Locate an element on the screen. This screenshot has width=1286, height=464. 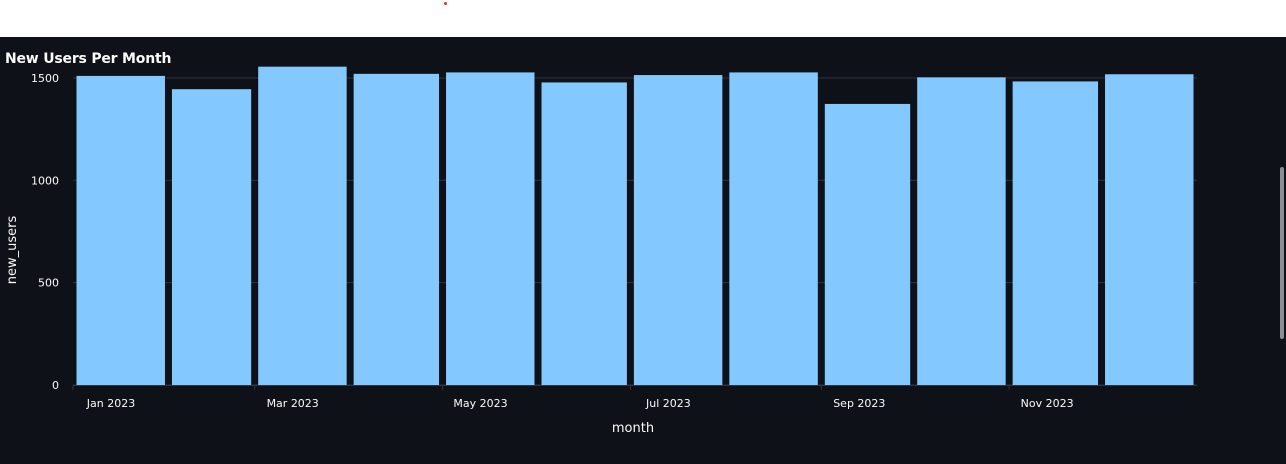
x-tick-label: Sep 2023 is located at coordinates (859, 403).